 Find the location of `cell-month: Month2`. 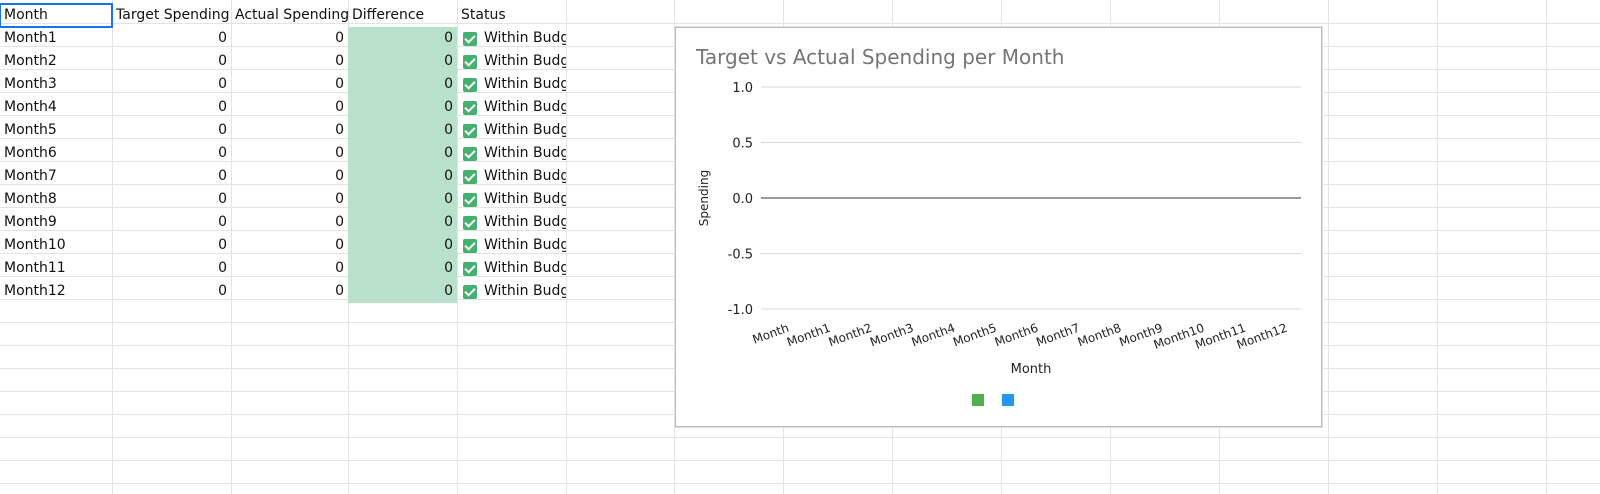

cell-month: Month2 is located at coordinates (30, 61).